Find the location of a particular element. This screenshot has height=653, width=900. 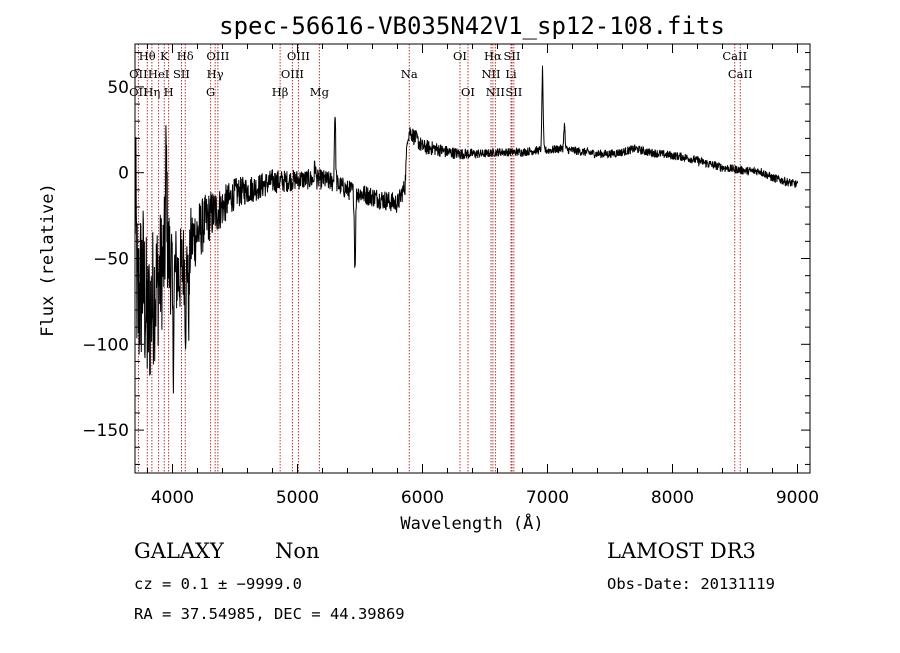

emission-line-label: HeI is located at coordinates (158, 74).